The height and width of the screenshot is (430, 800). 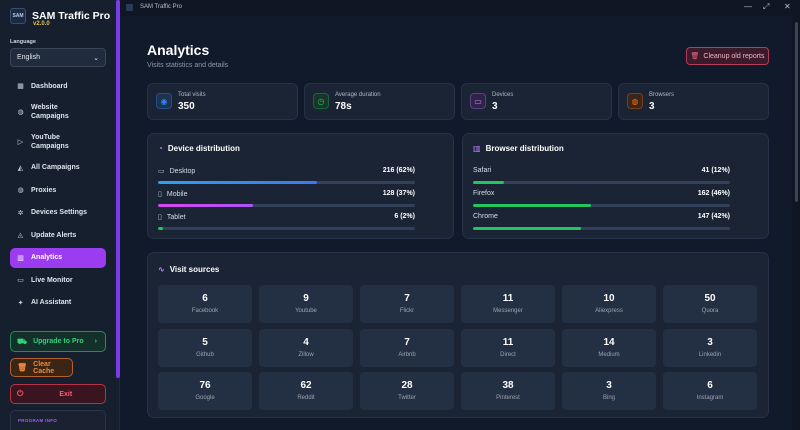 I want to click on panel-title: ▥ Browser distribution, so click(x=518, y=148).